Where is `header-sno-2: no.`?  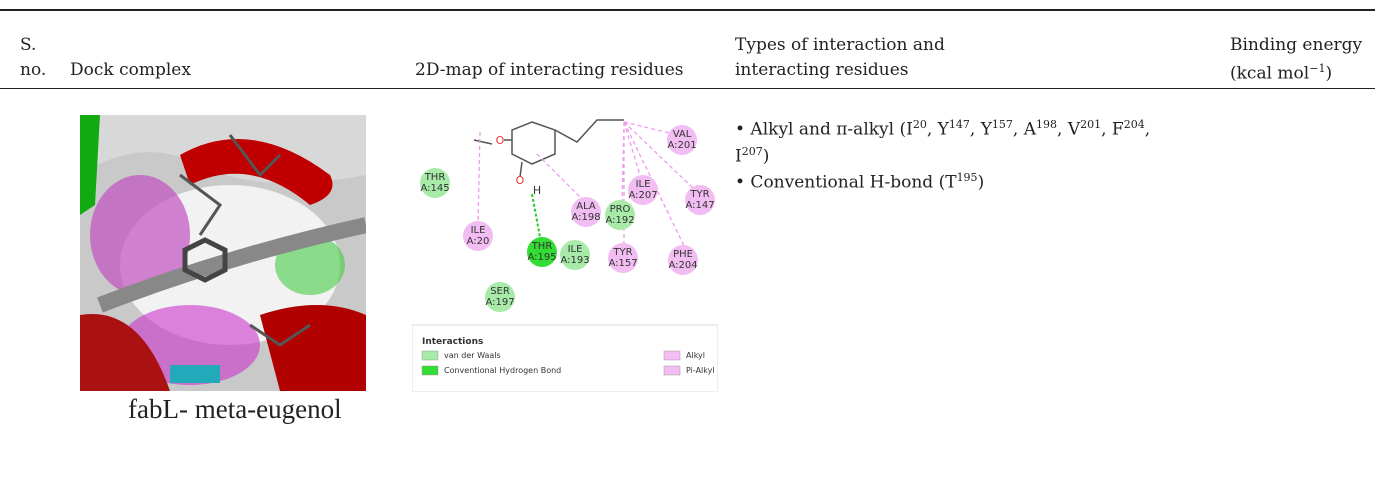 header-sno-2: no. is located at coordinates (33, 70).